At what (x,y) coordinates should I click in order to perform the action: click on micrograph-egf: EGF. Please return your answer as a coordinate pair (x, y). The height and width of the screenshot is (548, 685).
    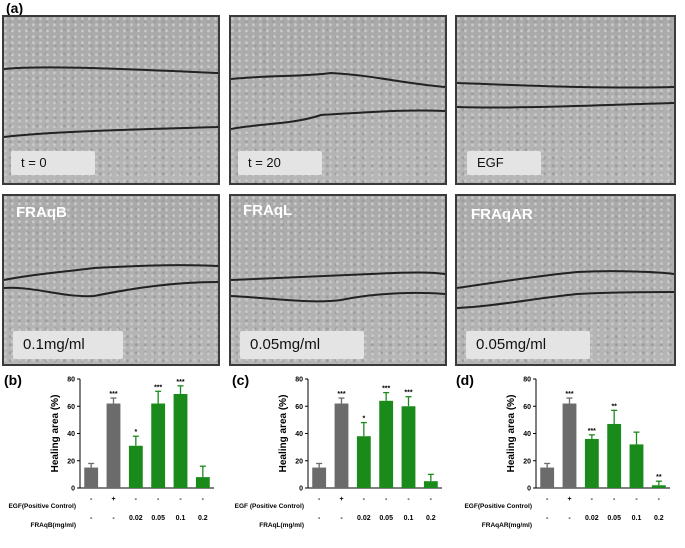
    Looking at the image, I should click on (565, 100).